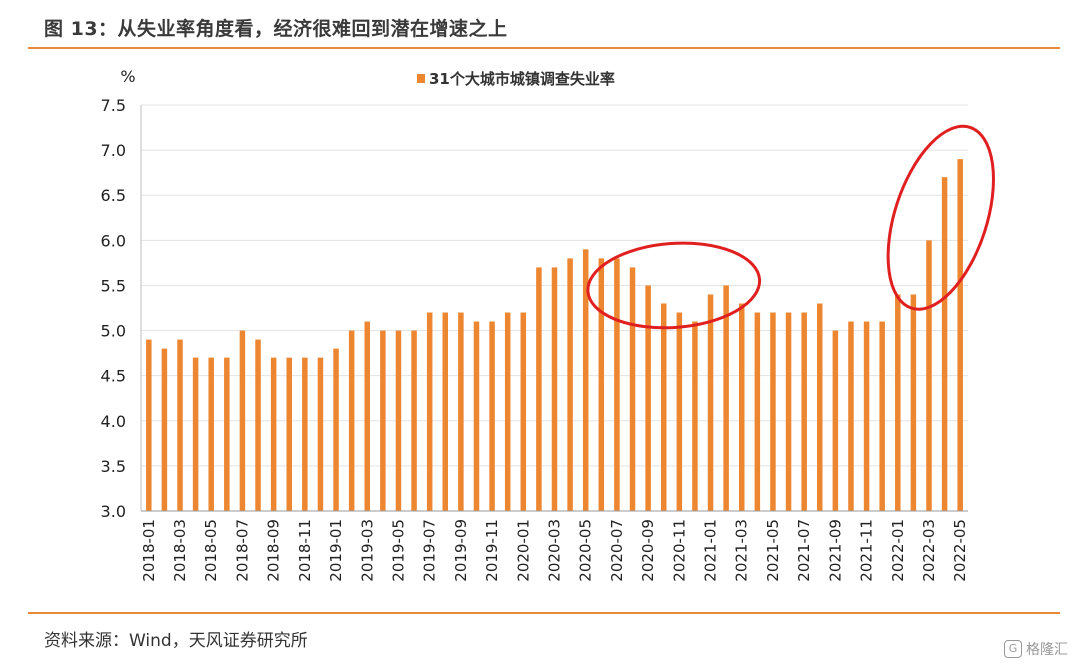  I want to click on x-tick-label: 2021-09, so click(835, 550).